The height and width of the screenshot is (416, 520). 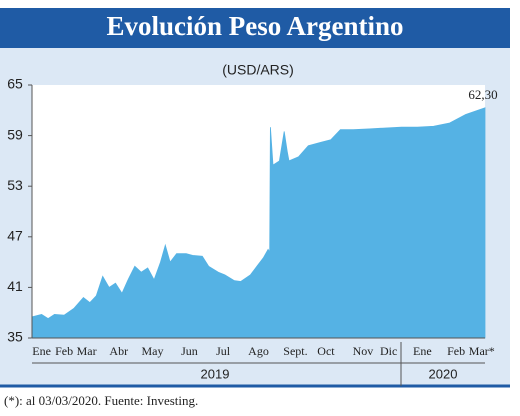 What do you see at coordinates (15, 84) in the screenshot?
I see `y-tick-label: 65` at bounding box center [15, 84].